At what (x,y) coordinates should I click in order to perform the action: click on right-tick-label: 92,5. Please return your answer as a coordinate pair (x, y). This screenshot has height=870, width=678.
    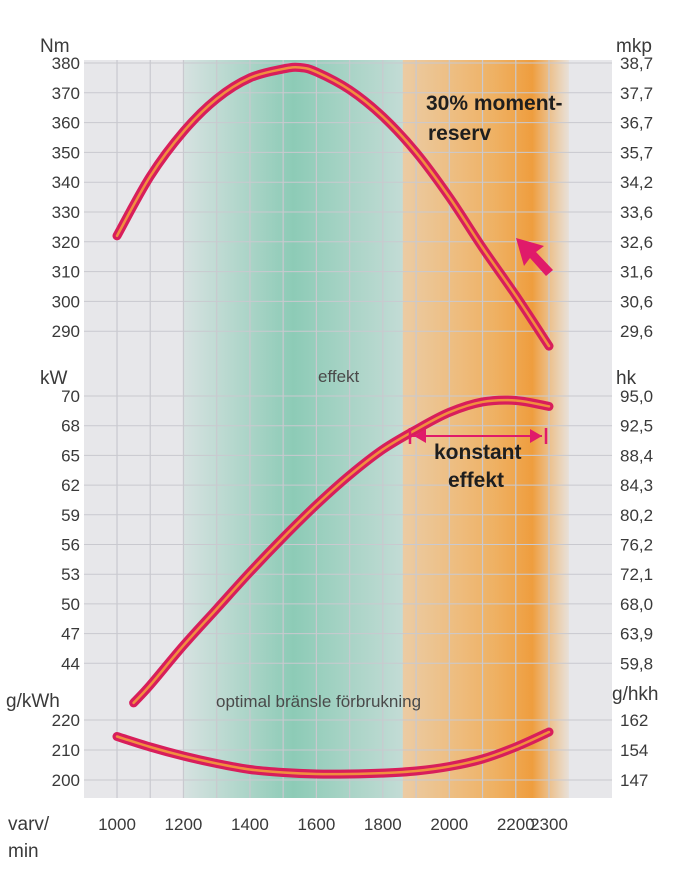
    Looking at the image, I should click on (636, 426).